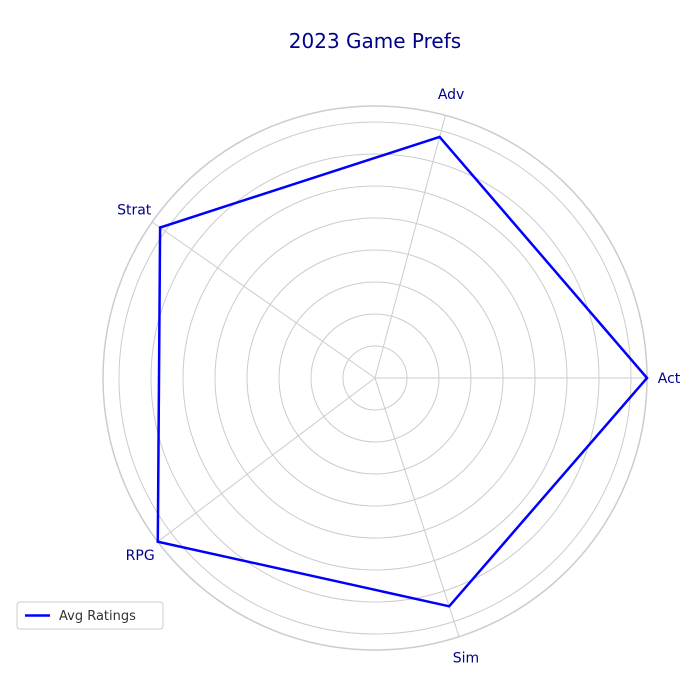 This screenshot has height=700, width=700. I want to click on legend-label-avg-ratings: Avg Ratings, so click(97, 616).